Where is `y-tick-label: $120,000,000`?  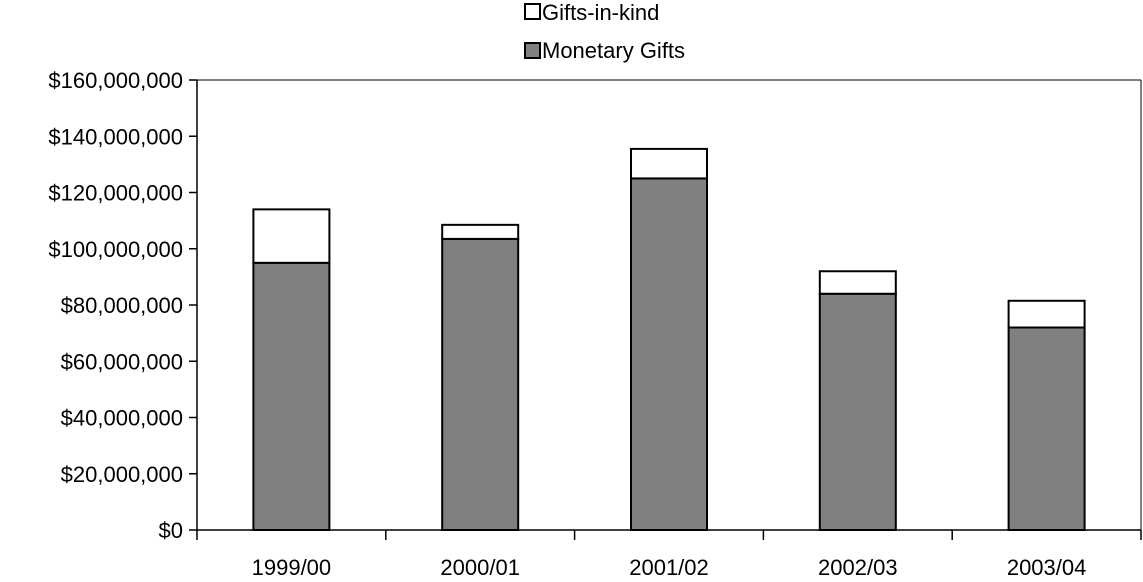 y-tick-label: $120,000,000 is located at coordinates (115, 193).